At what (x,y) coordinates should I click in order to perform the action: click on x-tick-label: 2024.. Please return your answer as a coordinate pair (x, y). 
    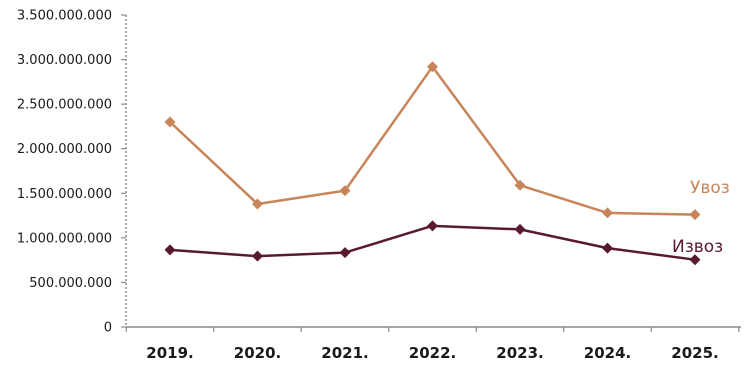
    Looking at the image, I should click on (607, 353).